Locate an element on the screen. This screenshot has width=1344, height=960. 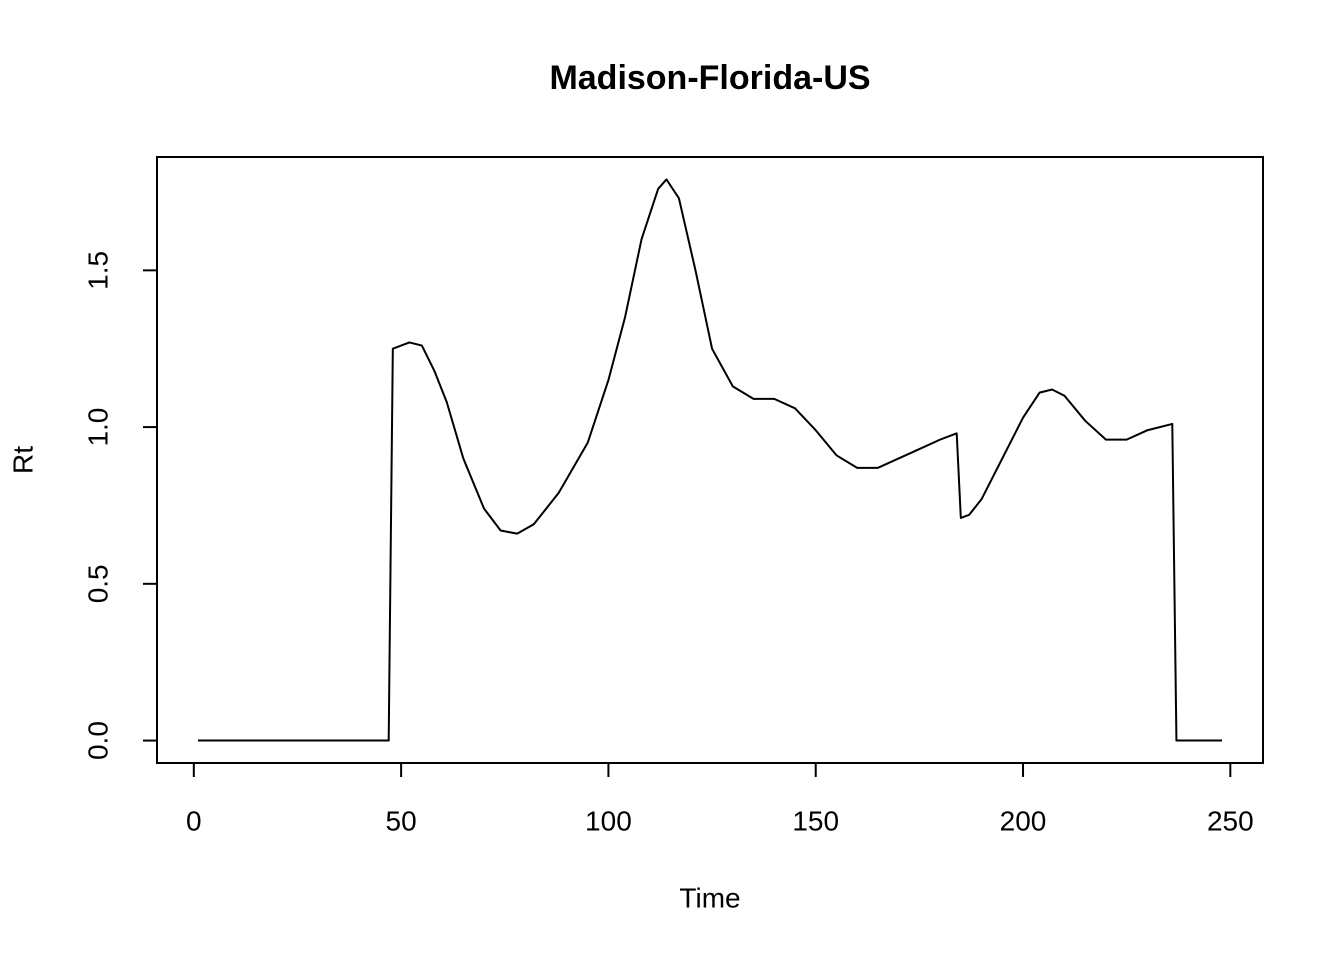
chart-title: Madison-Florida-US is located at coordinates (709, 78).